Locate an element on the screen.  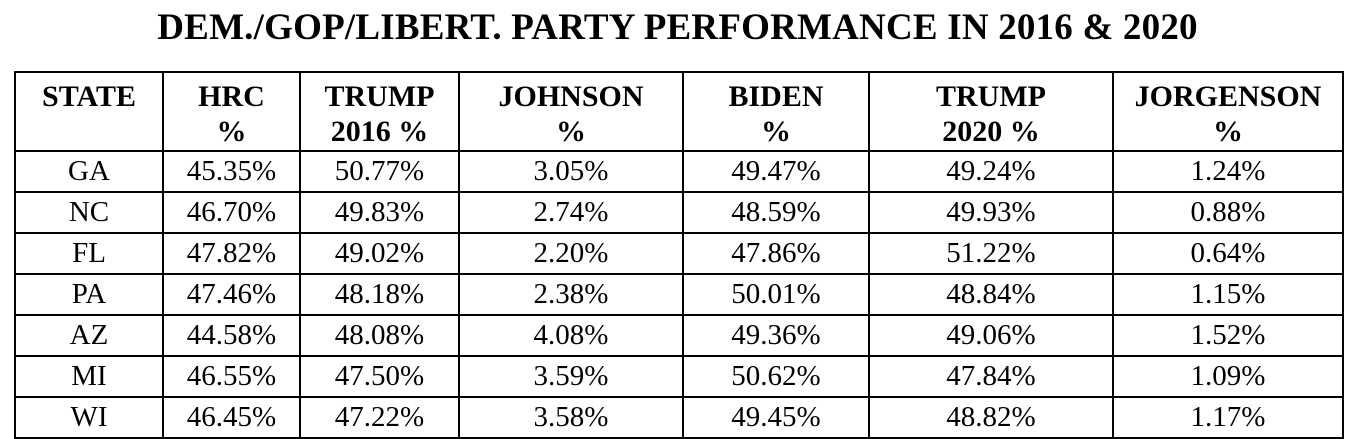
jorgenson-pct-cell: 1.24% is located at coordinates (1228, 171).